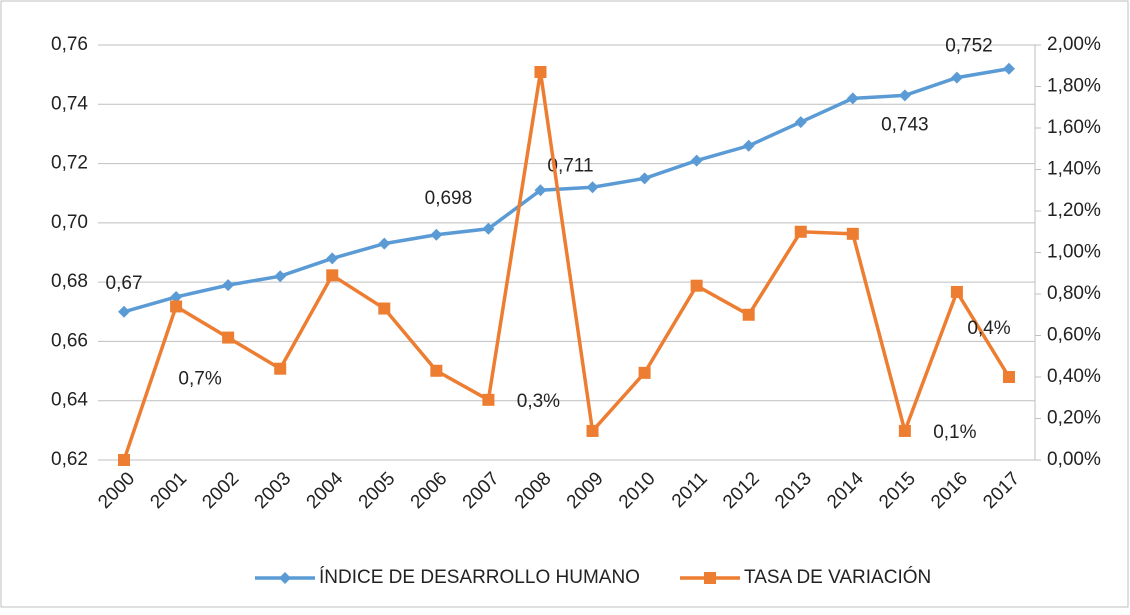 This screenshot has width=1130, height=615. I want to click on legend-label: ÍNDICE DE DESARROLLO HUMANO, so click(479, 577).